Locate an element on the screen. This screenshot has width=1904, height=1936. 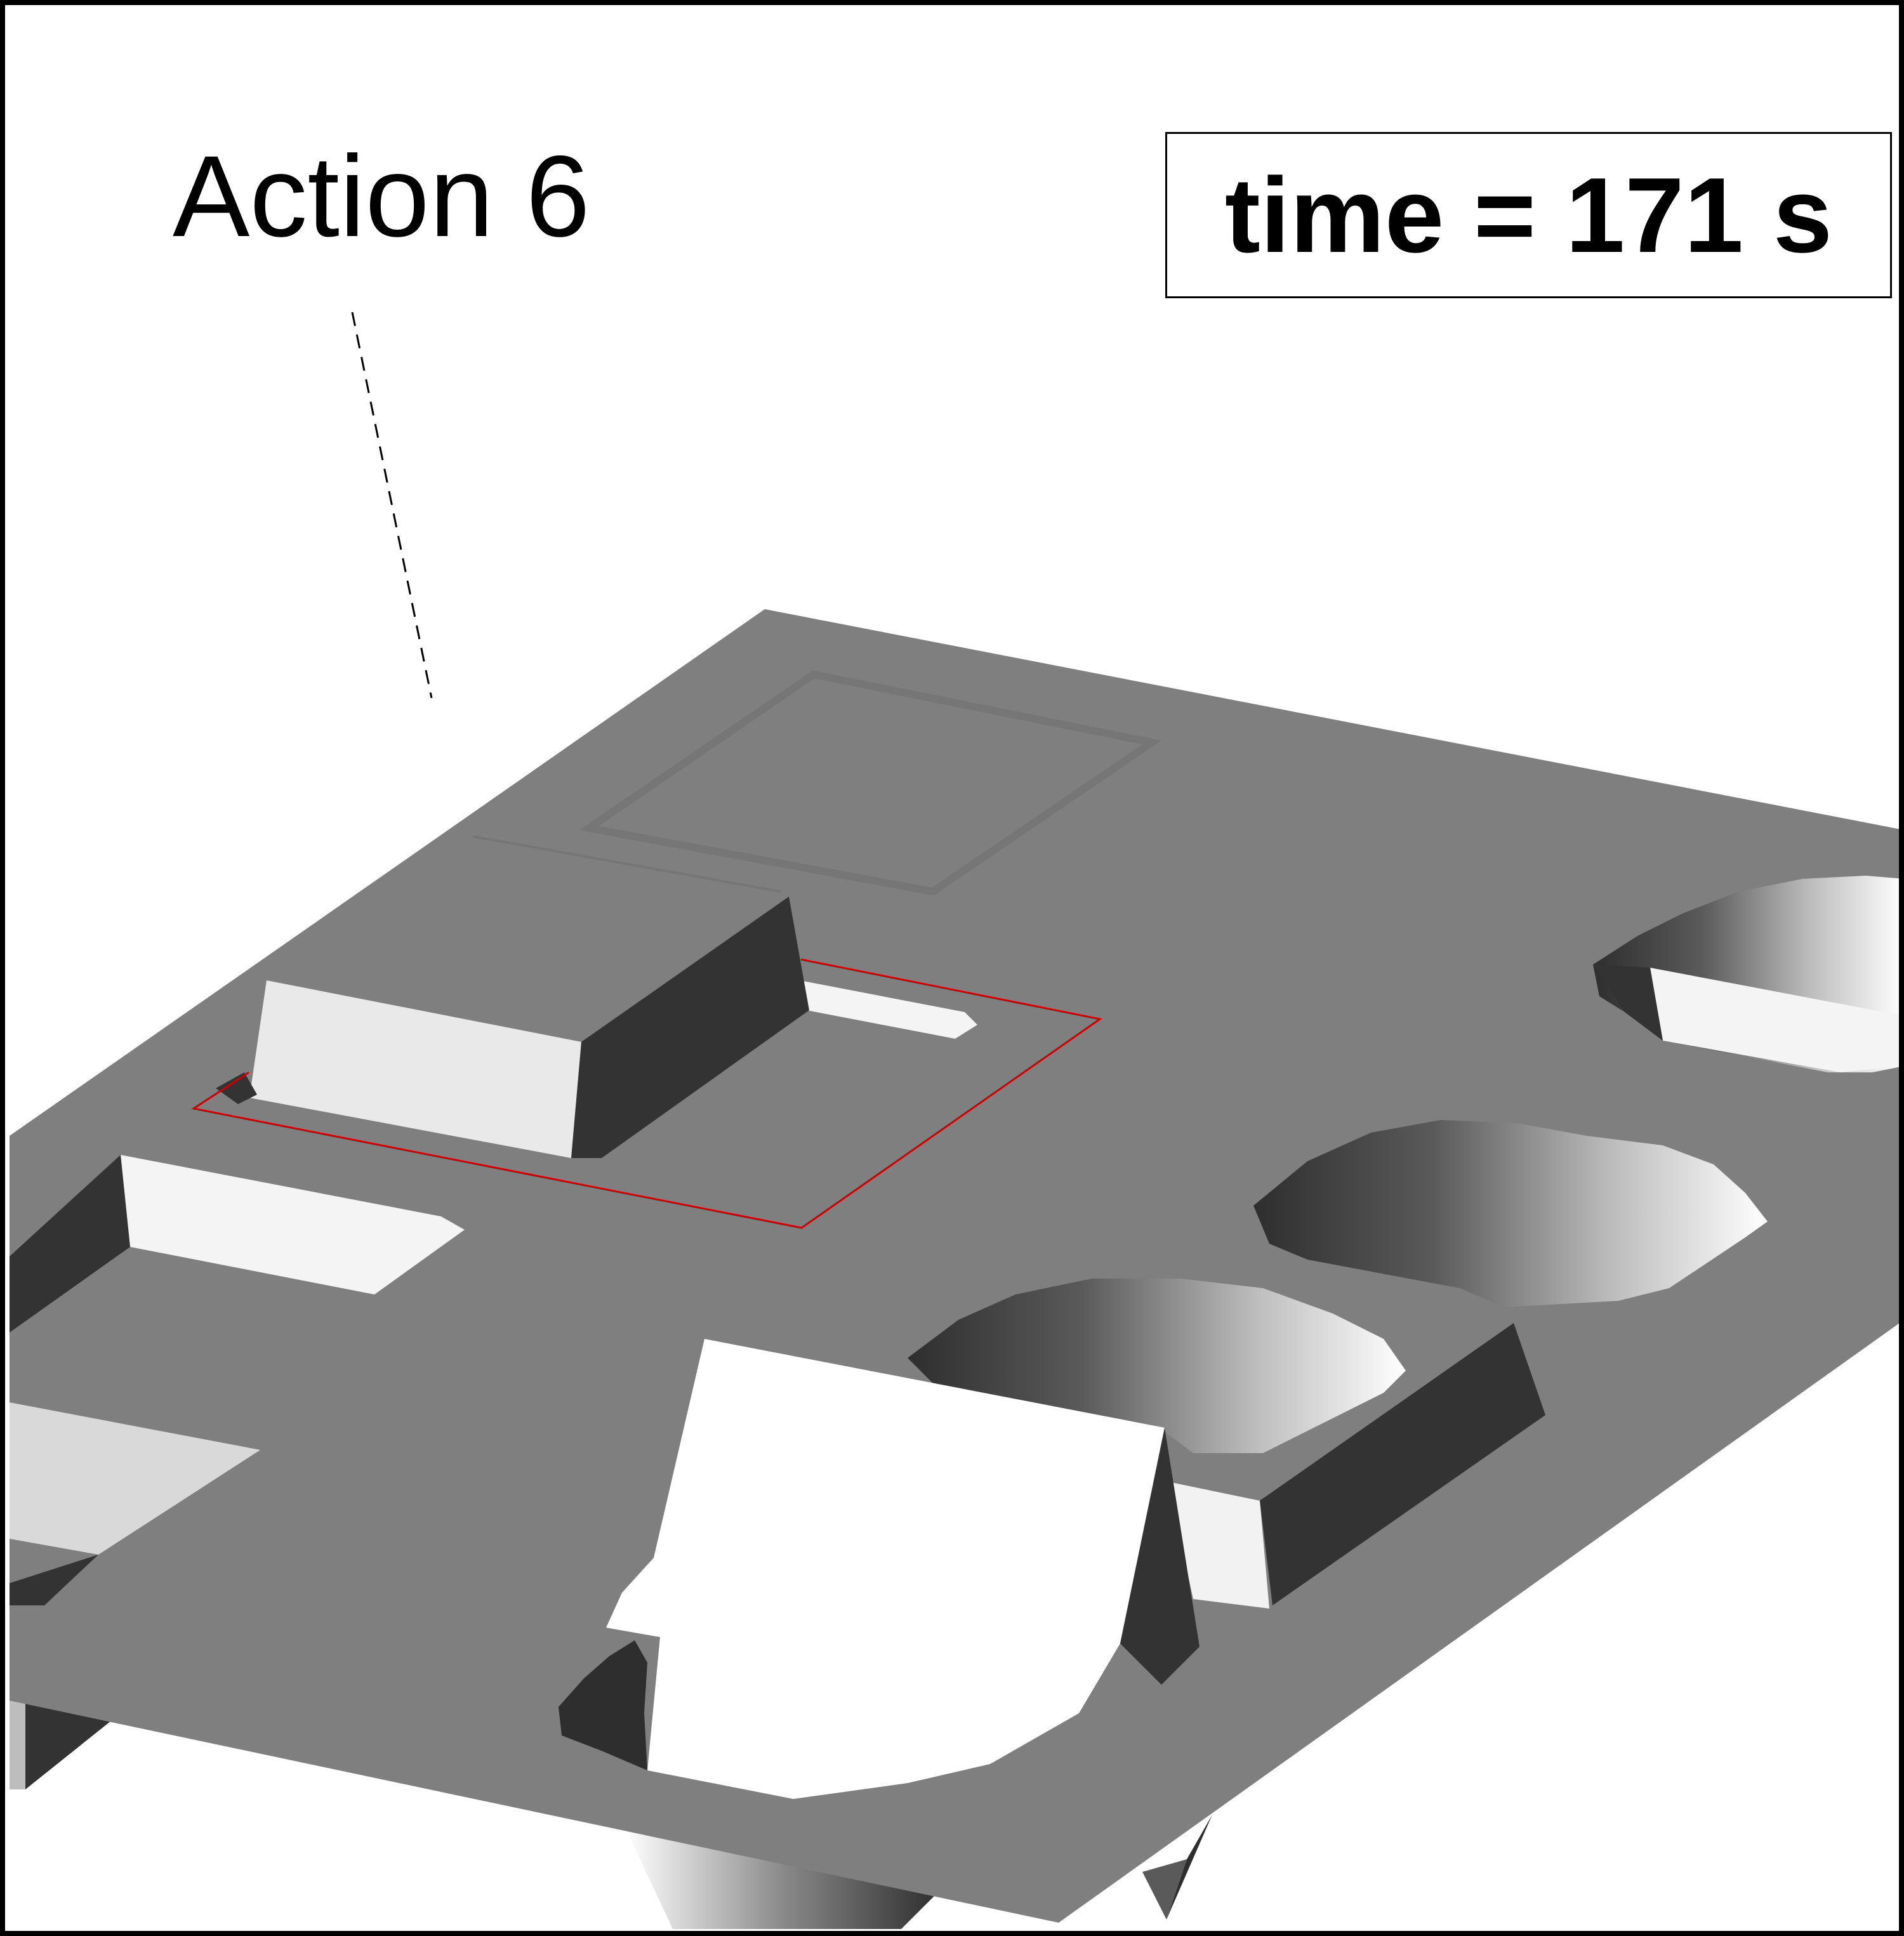
highlight-outline is located at coordinates (646, 1093).